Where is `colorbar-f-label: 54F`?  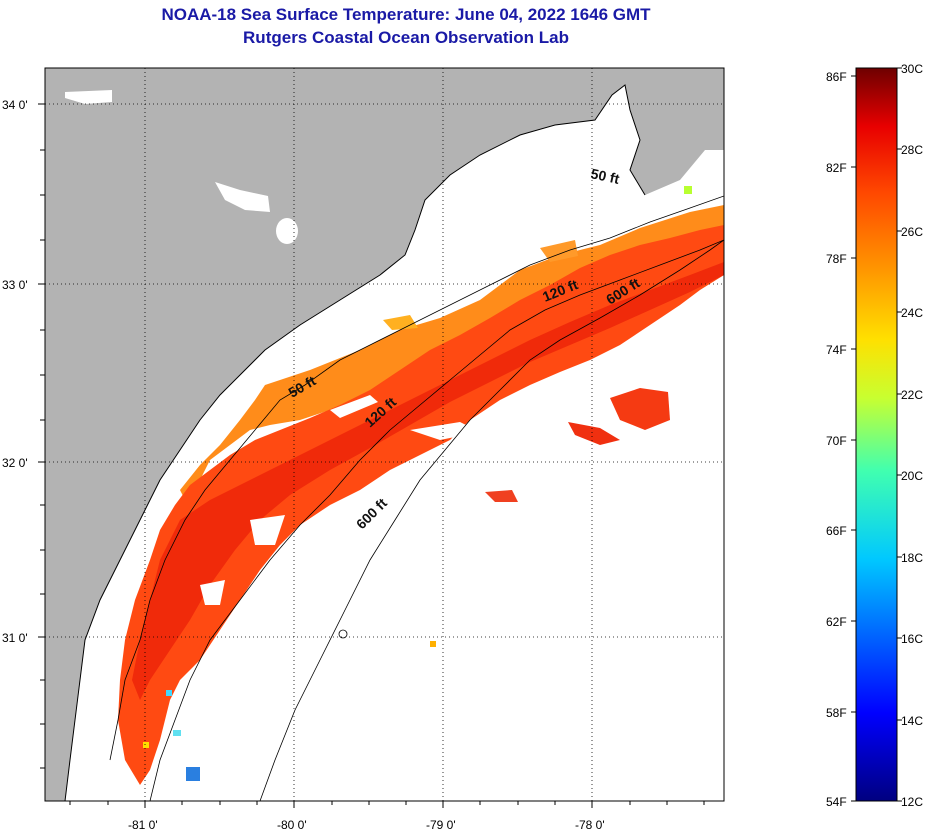
colorbar-f-label: 54F is located at coordinates (836, 802).